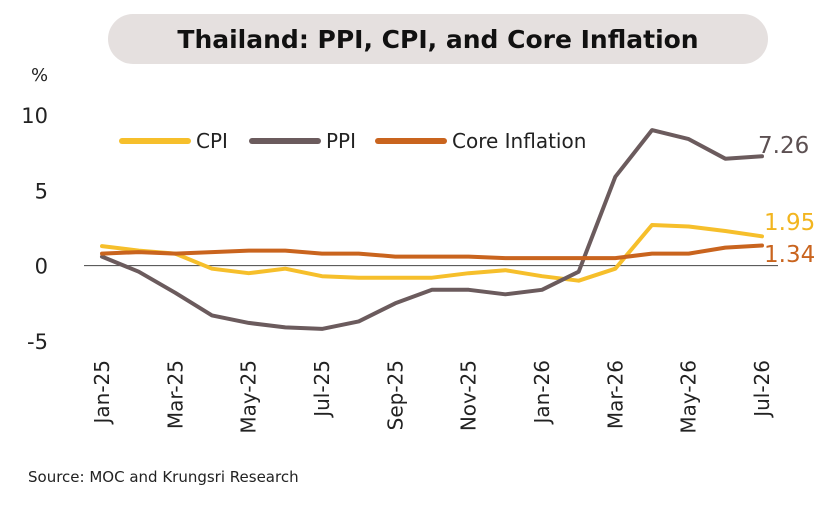 This screenshot has height=507, width=840. I want to click on end-value-label-core-inflation: 1.34, so click(789, 255).